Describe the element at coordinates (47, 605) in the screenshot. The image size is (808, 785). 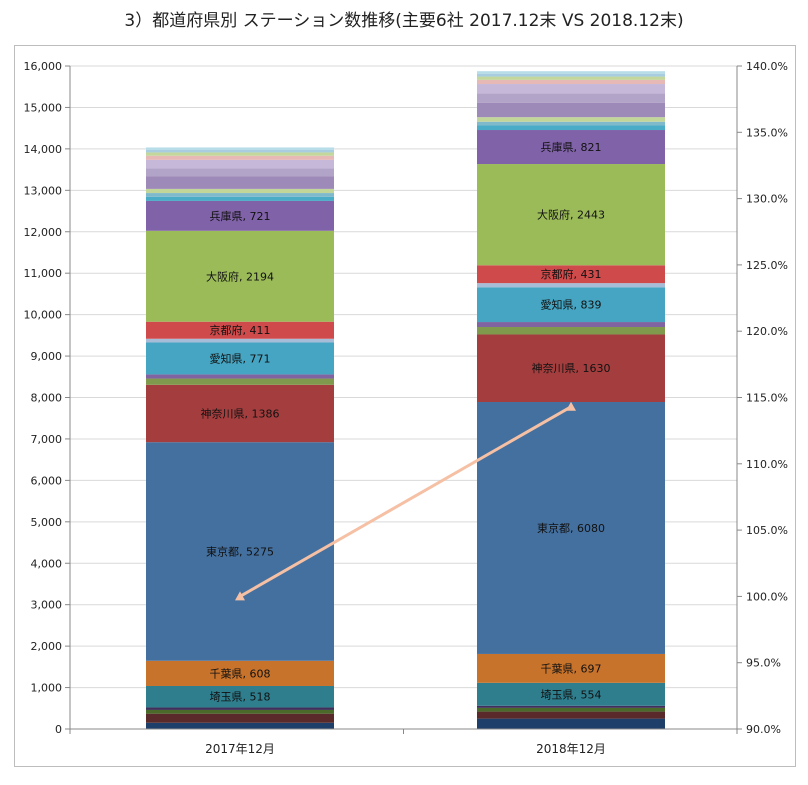
I see `y-tick-label: 3,000` at that location.